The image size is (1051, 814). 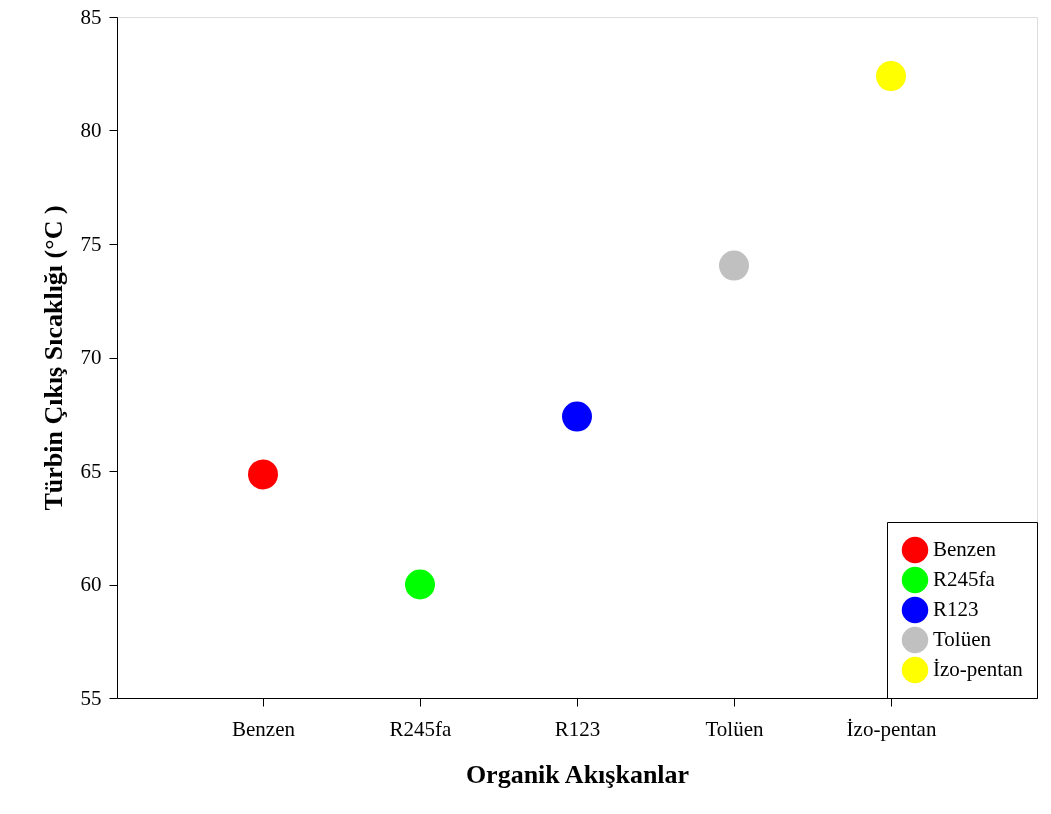 What do you see at coordinates (53, 358) in the screenshot?
I see `y-axis-title: Türbin Çıkış Sıcaklığı (°C )` at bounding box center [53, 358].